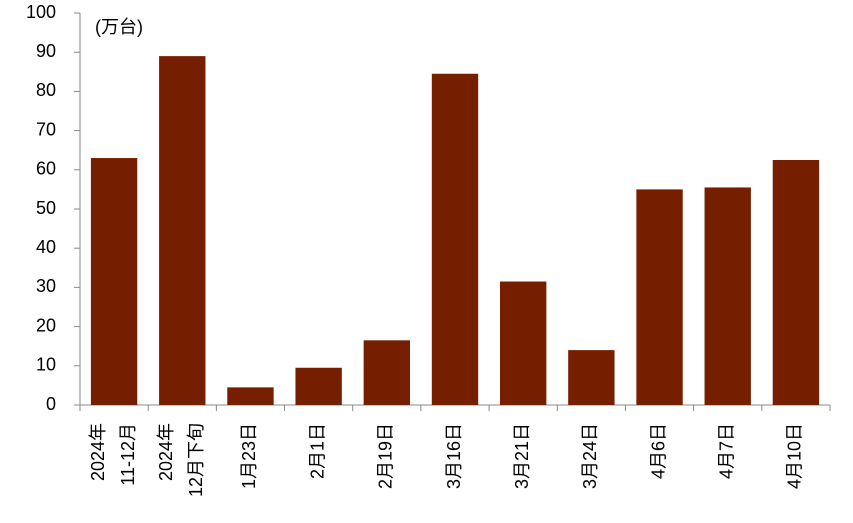 Image resolution: width=853 pixels, height=523 pixels. What do you see at coordinates (119, 27) in the screenshot?
I see `unit-label: (万台)` at bounding box center [119, 27].